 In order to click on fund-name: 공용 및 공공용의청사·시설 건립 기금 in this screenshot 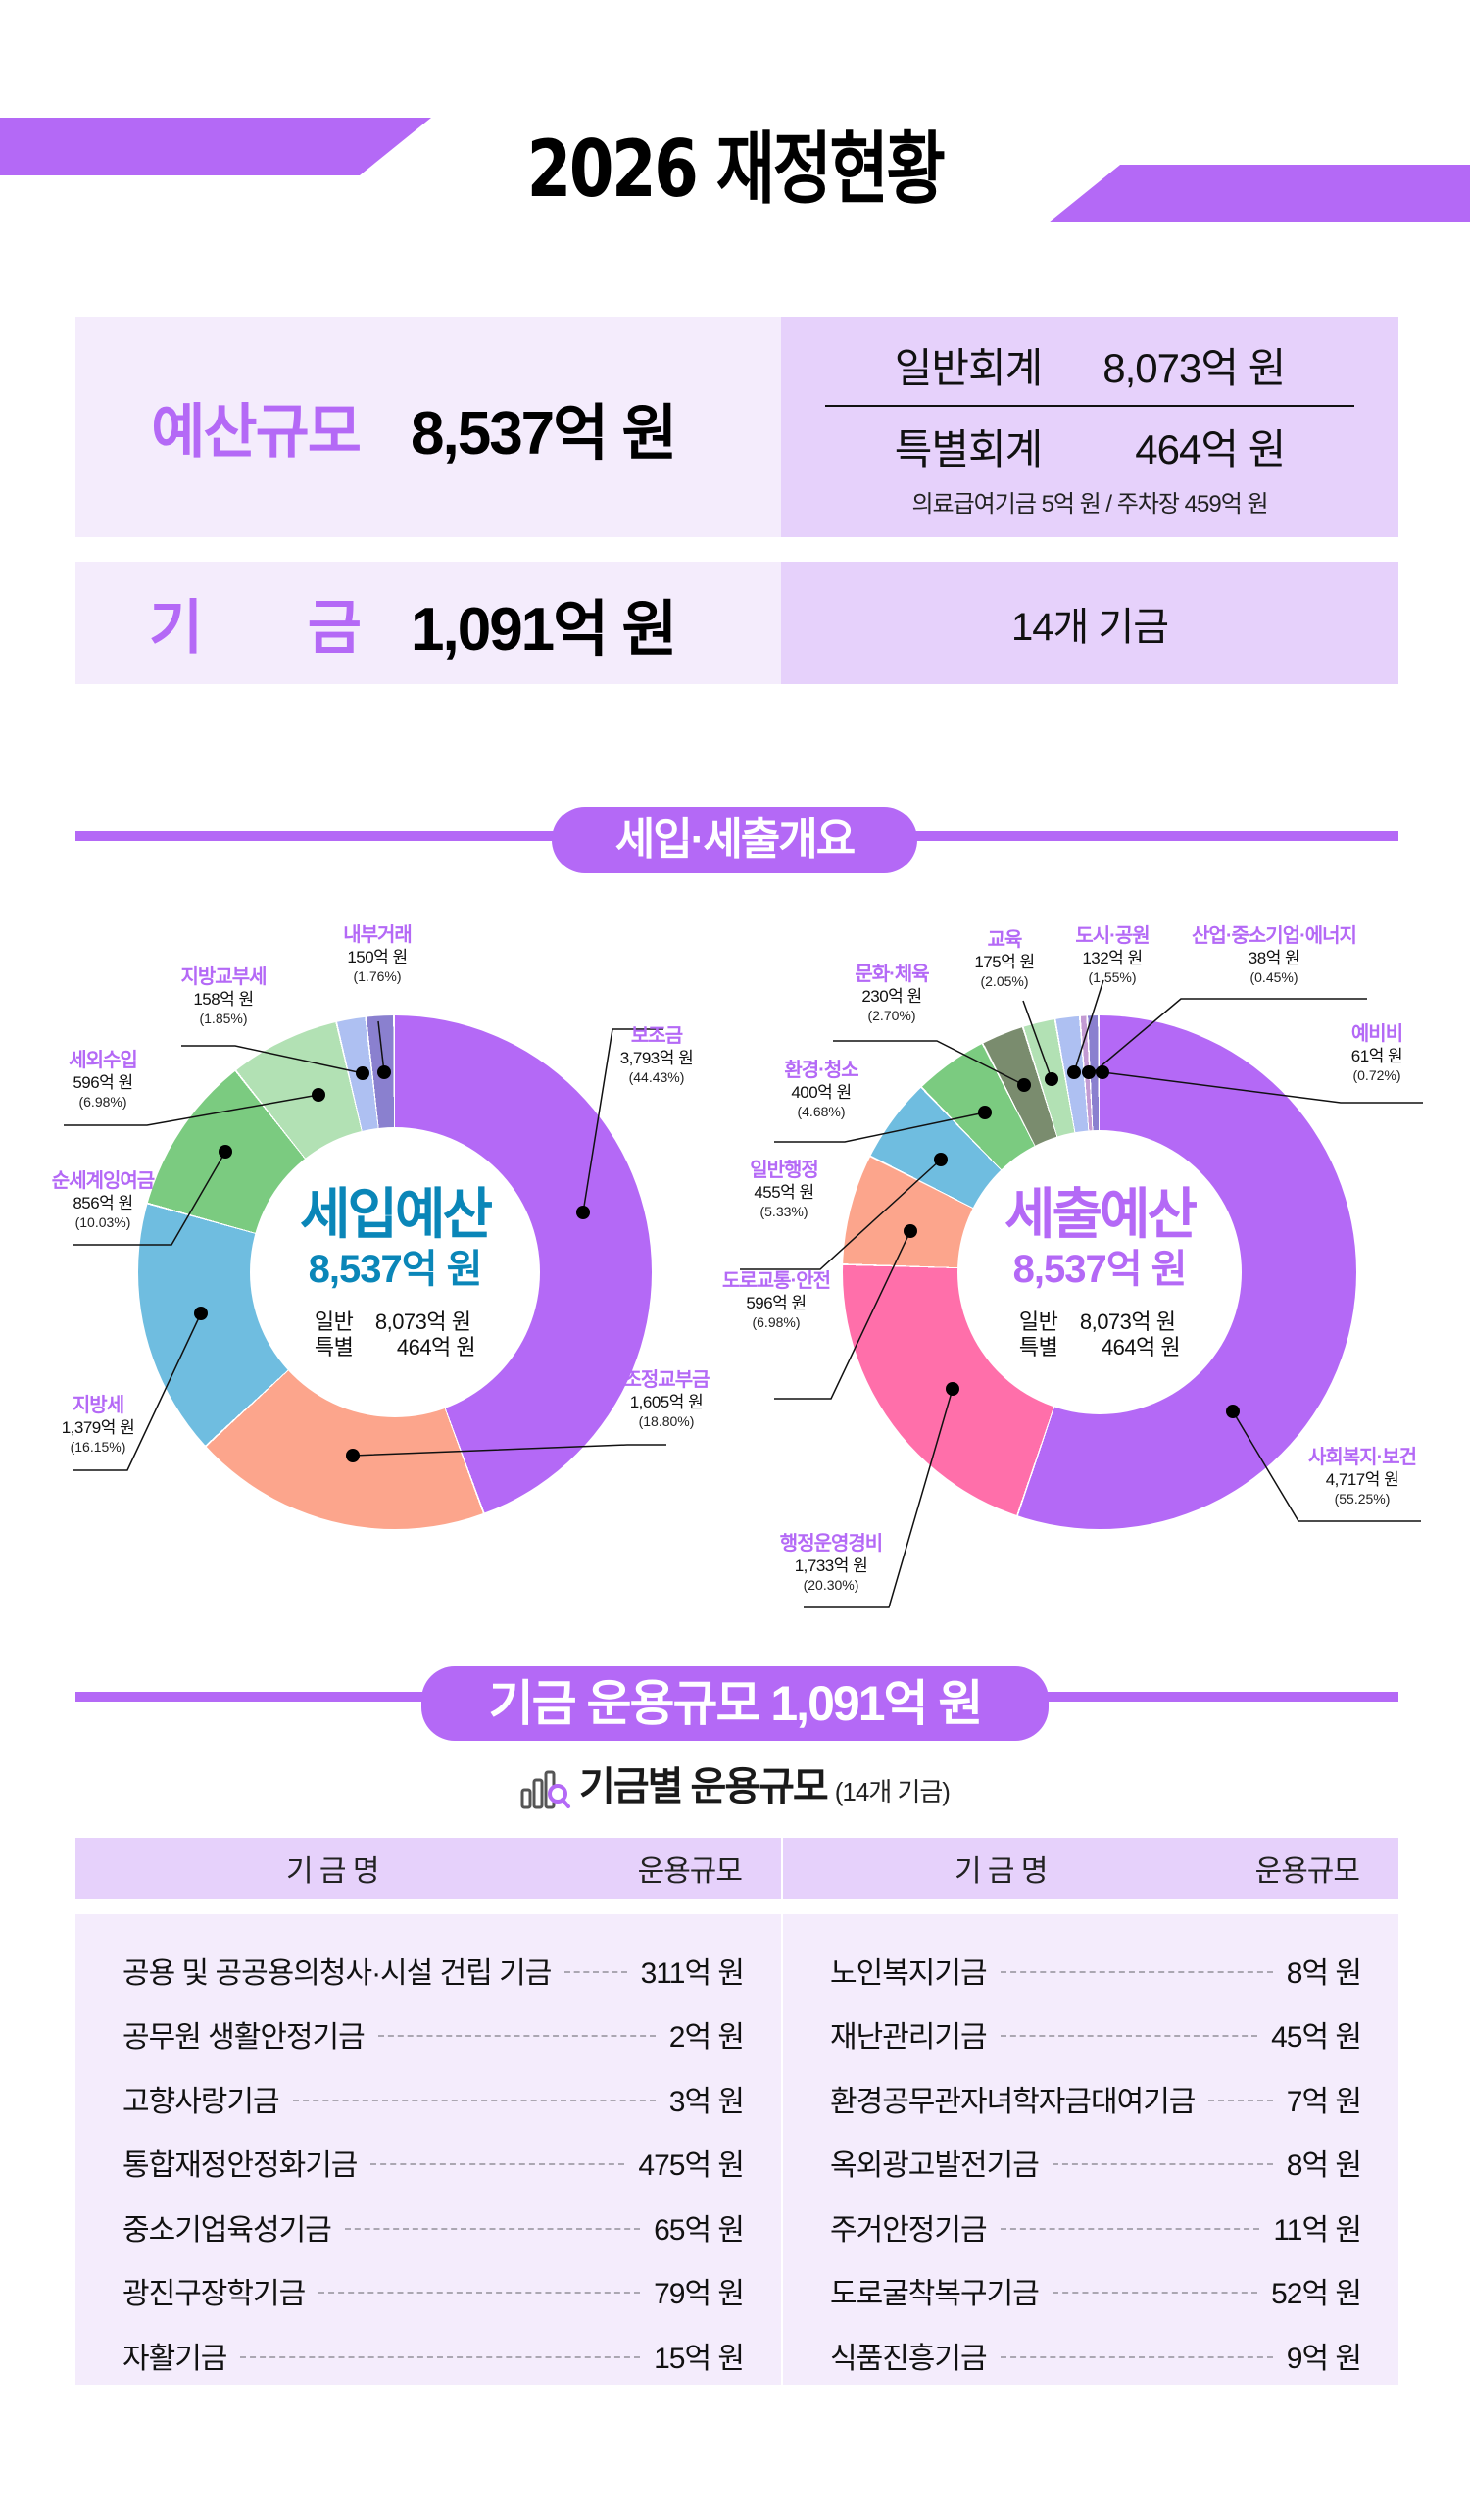, I will do `click(337, 1973)`.